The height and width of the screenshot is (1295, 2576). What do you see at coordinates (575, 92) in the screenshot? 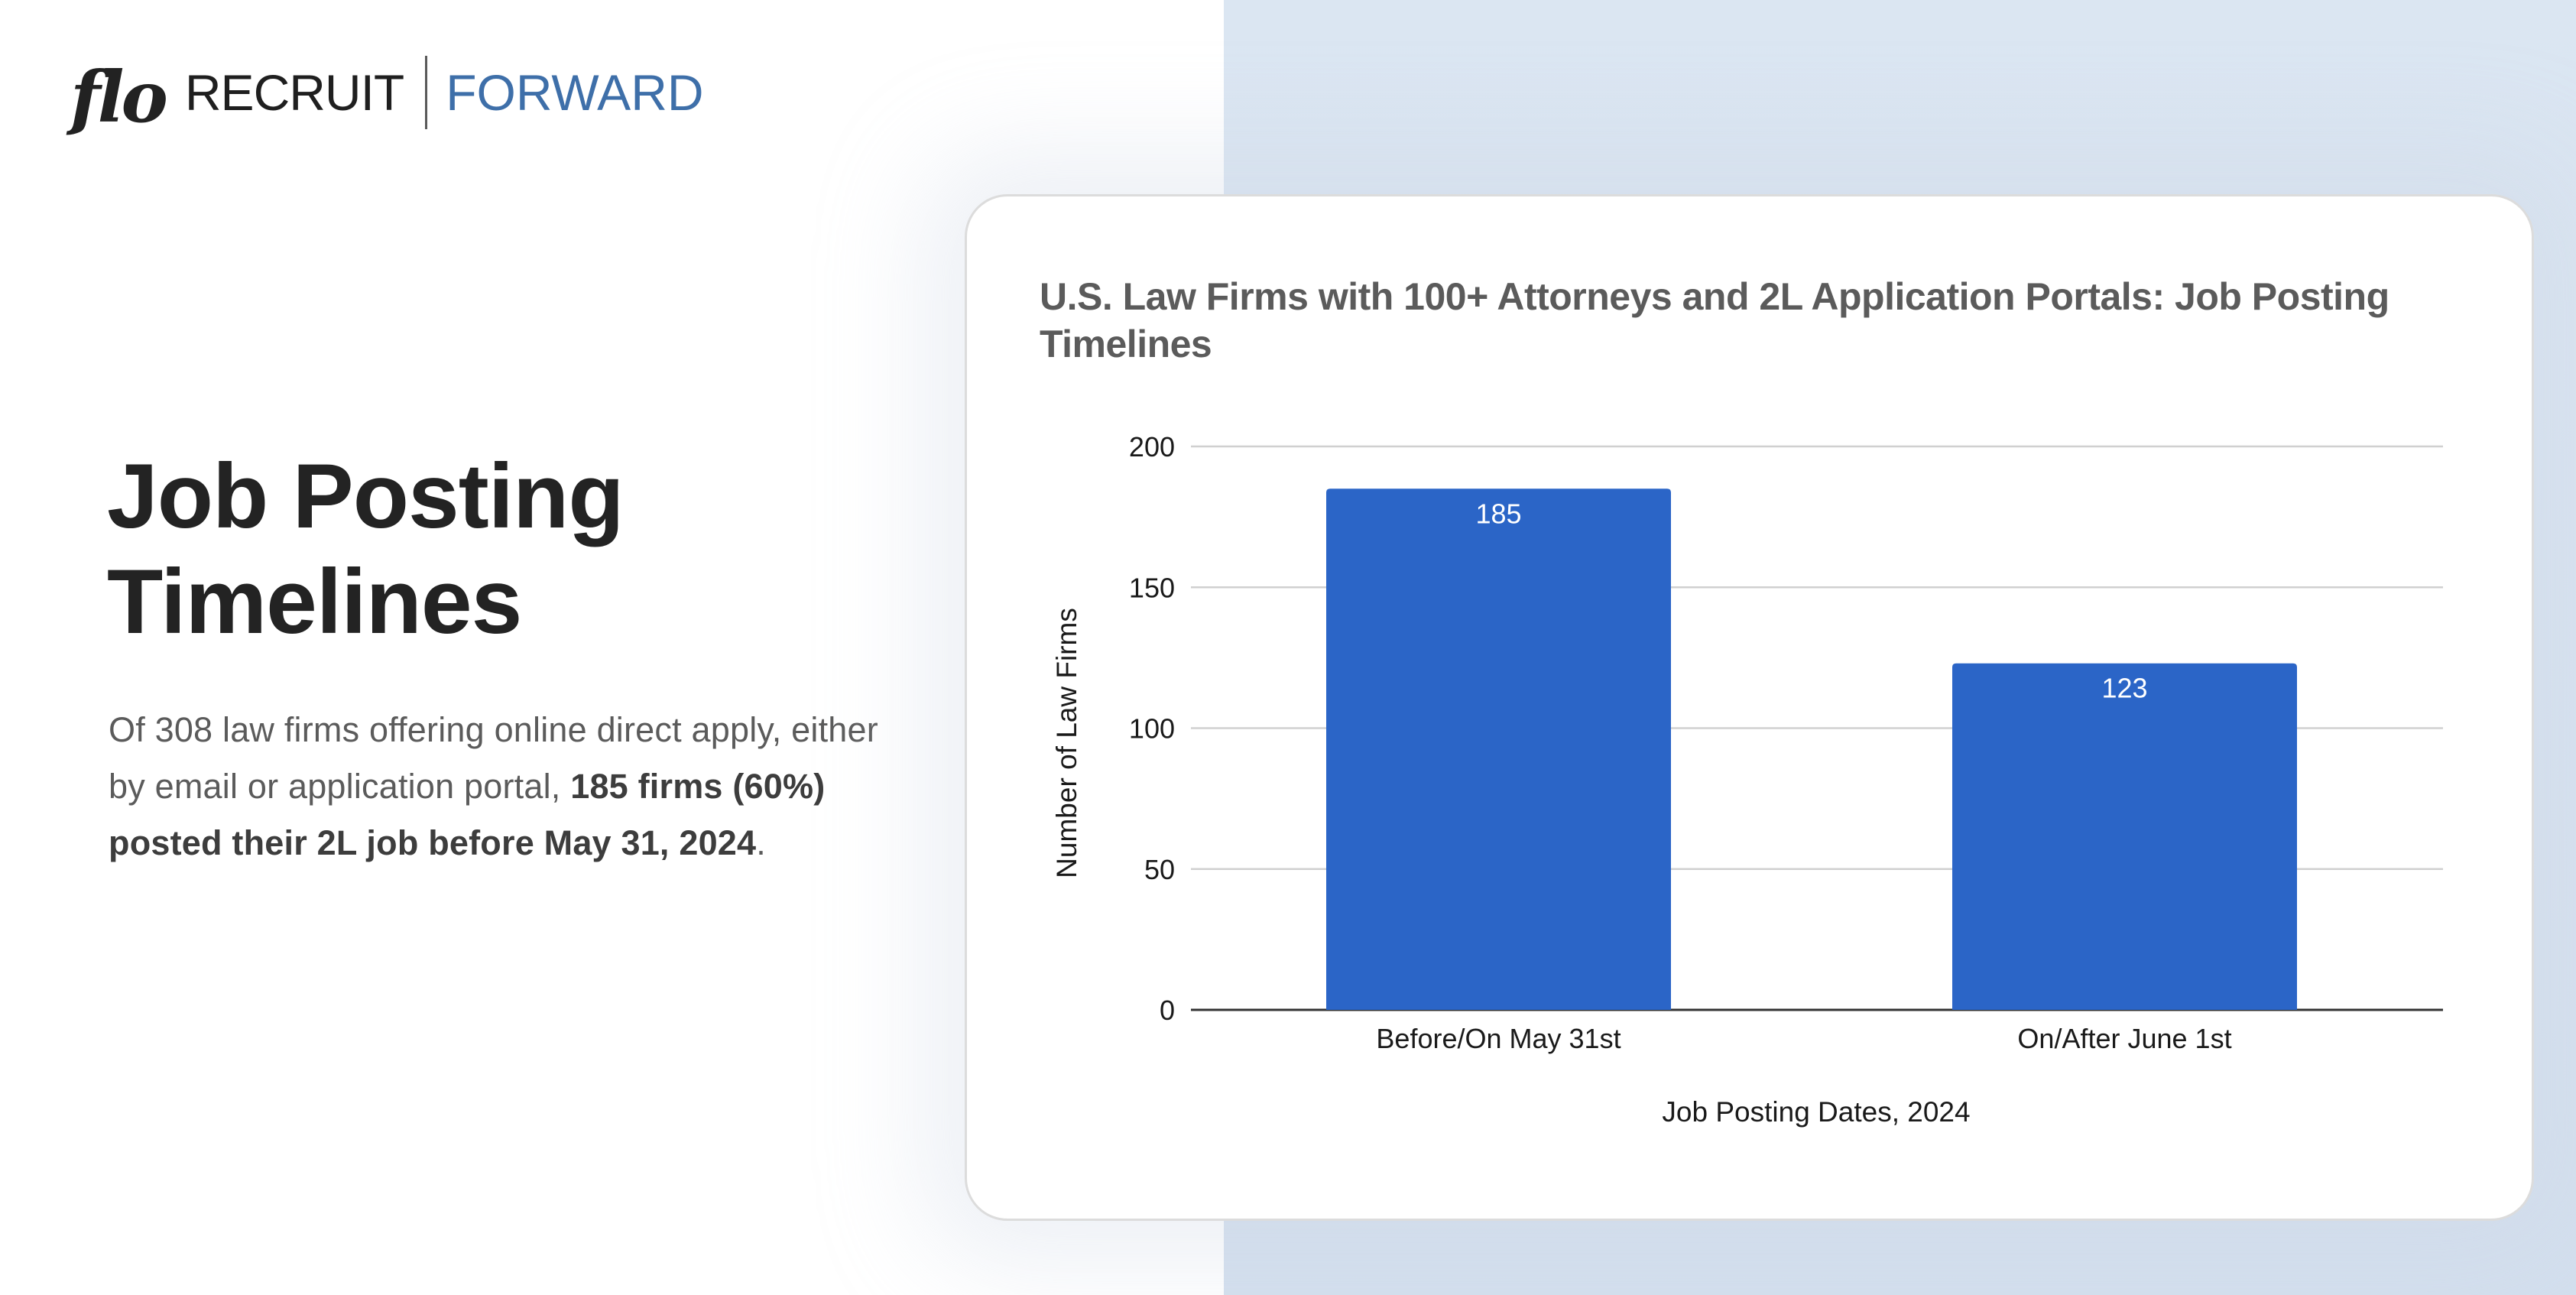
I see `logo-tagline: FORWARD` at bounding box center [575, 92].